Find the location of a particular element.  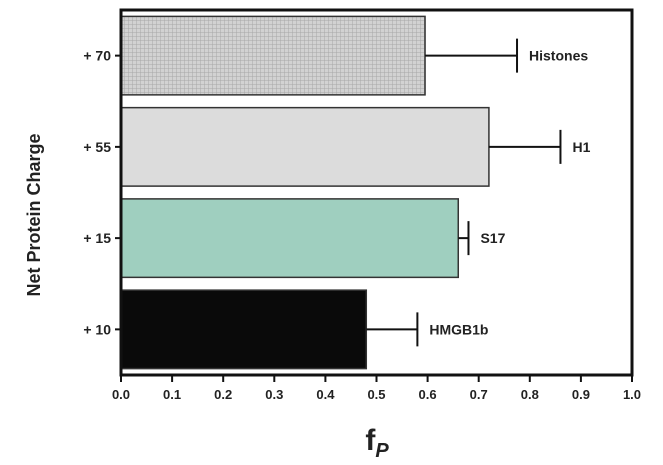

x-axis-title-subscript: P is located at coordinates (382, 451).